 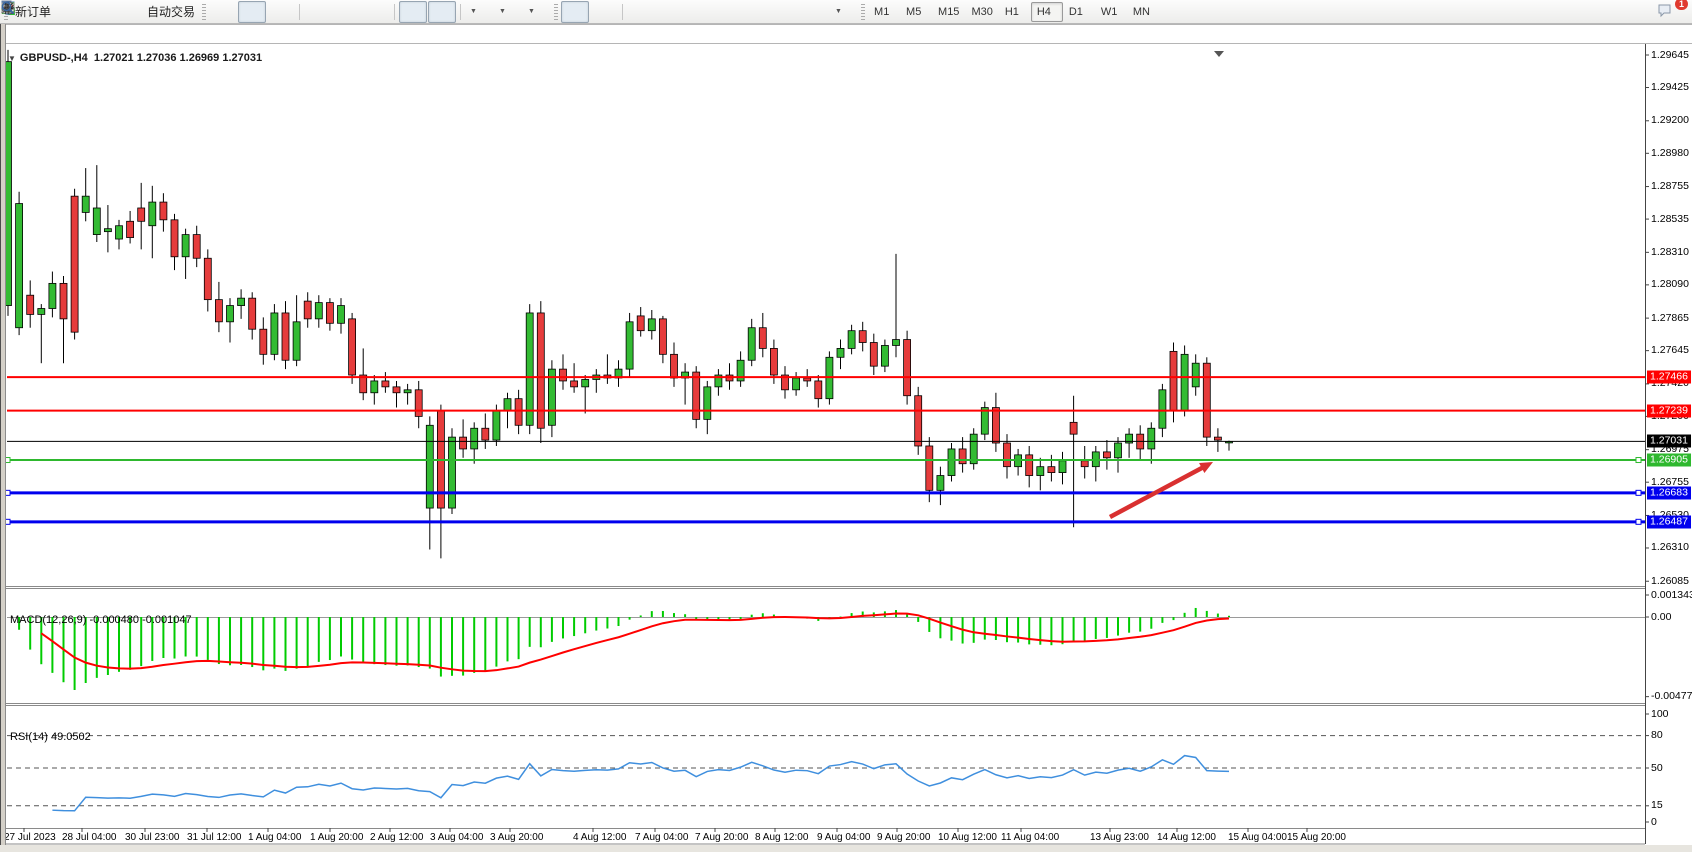 What do you see at coordinates (949, 11) in the screenshot?
I see `timeframe-button-m15: M15` at bounding box center [949, 11].